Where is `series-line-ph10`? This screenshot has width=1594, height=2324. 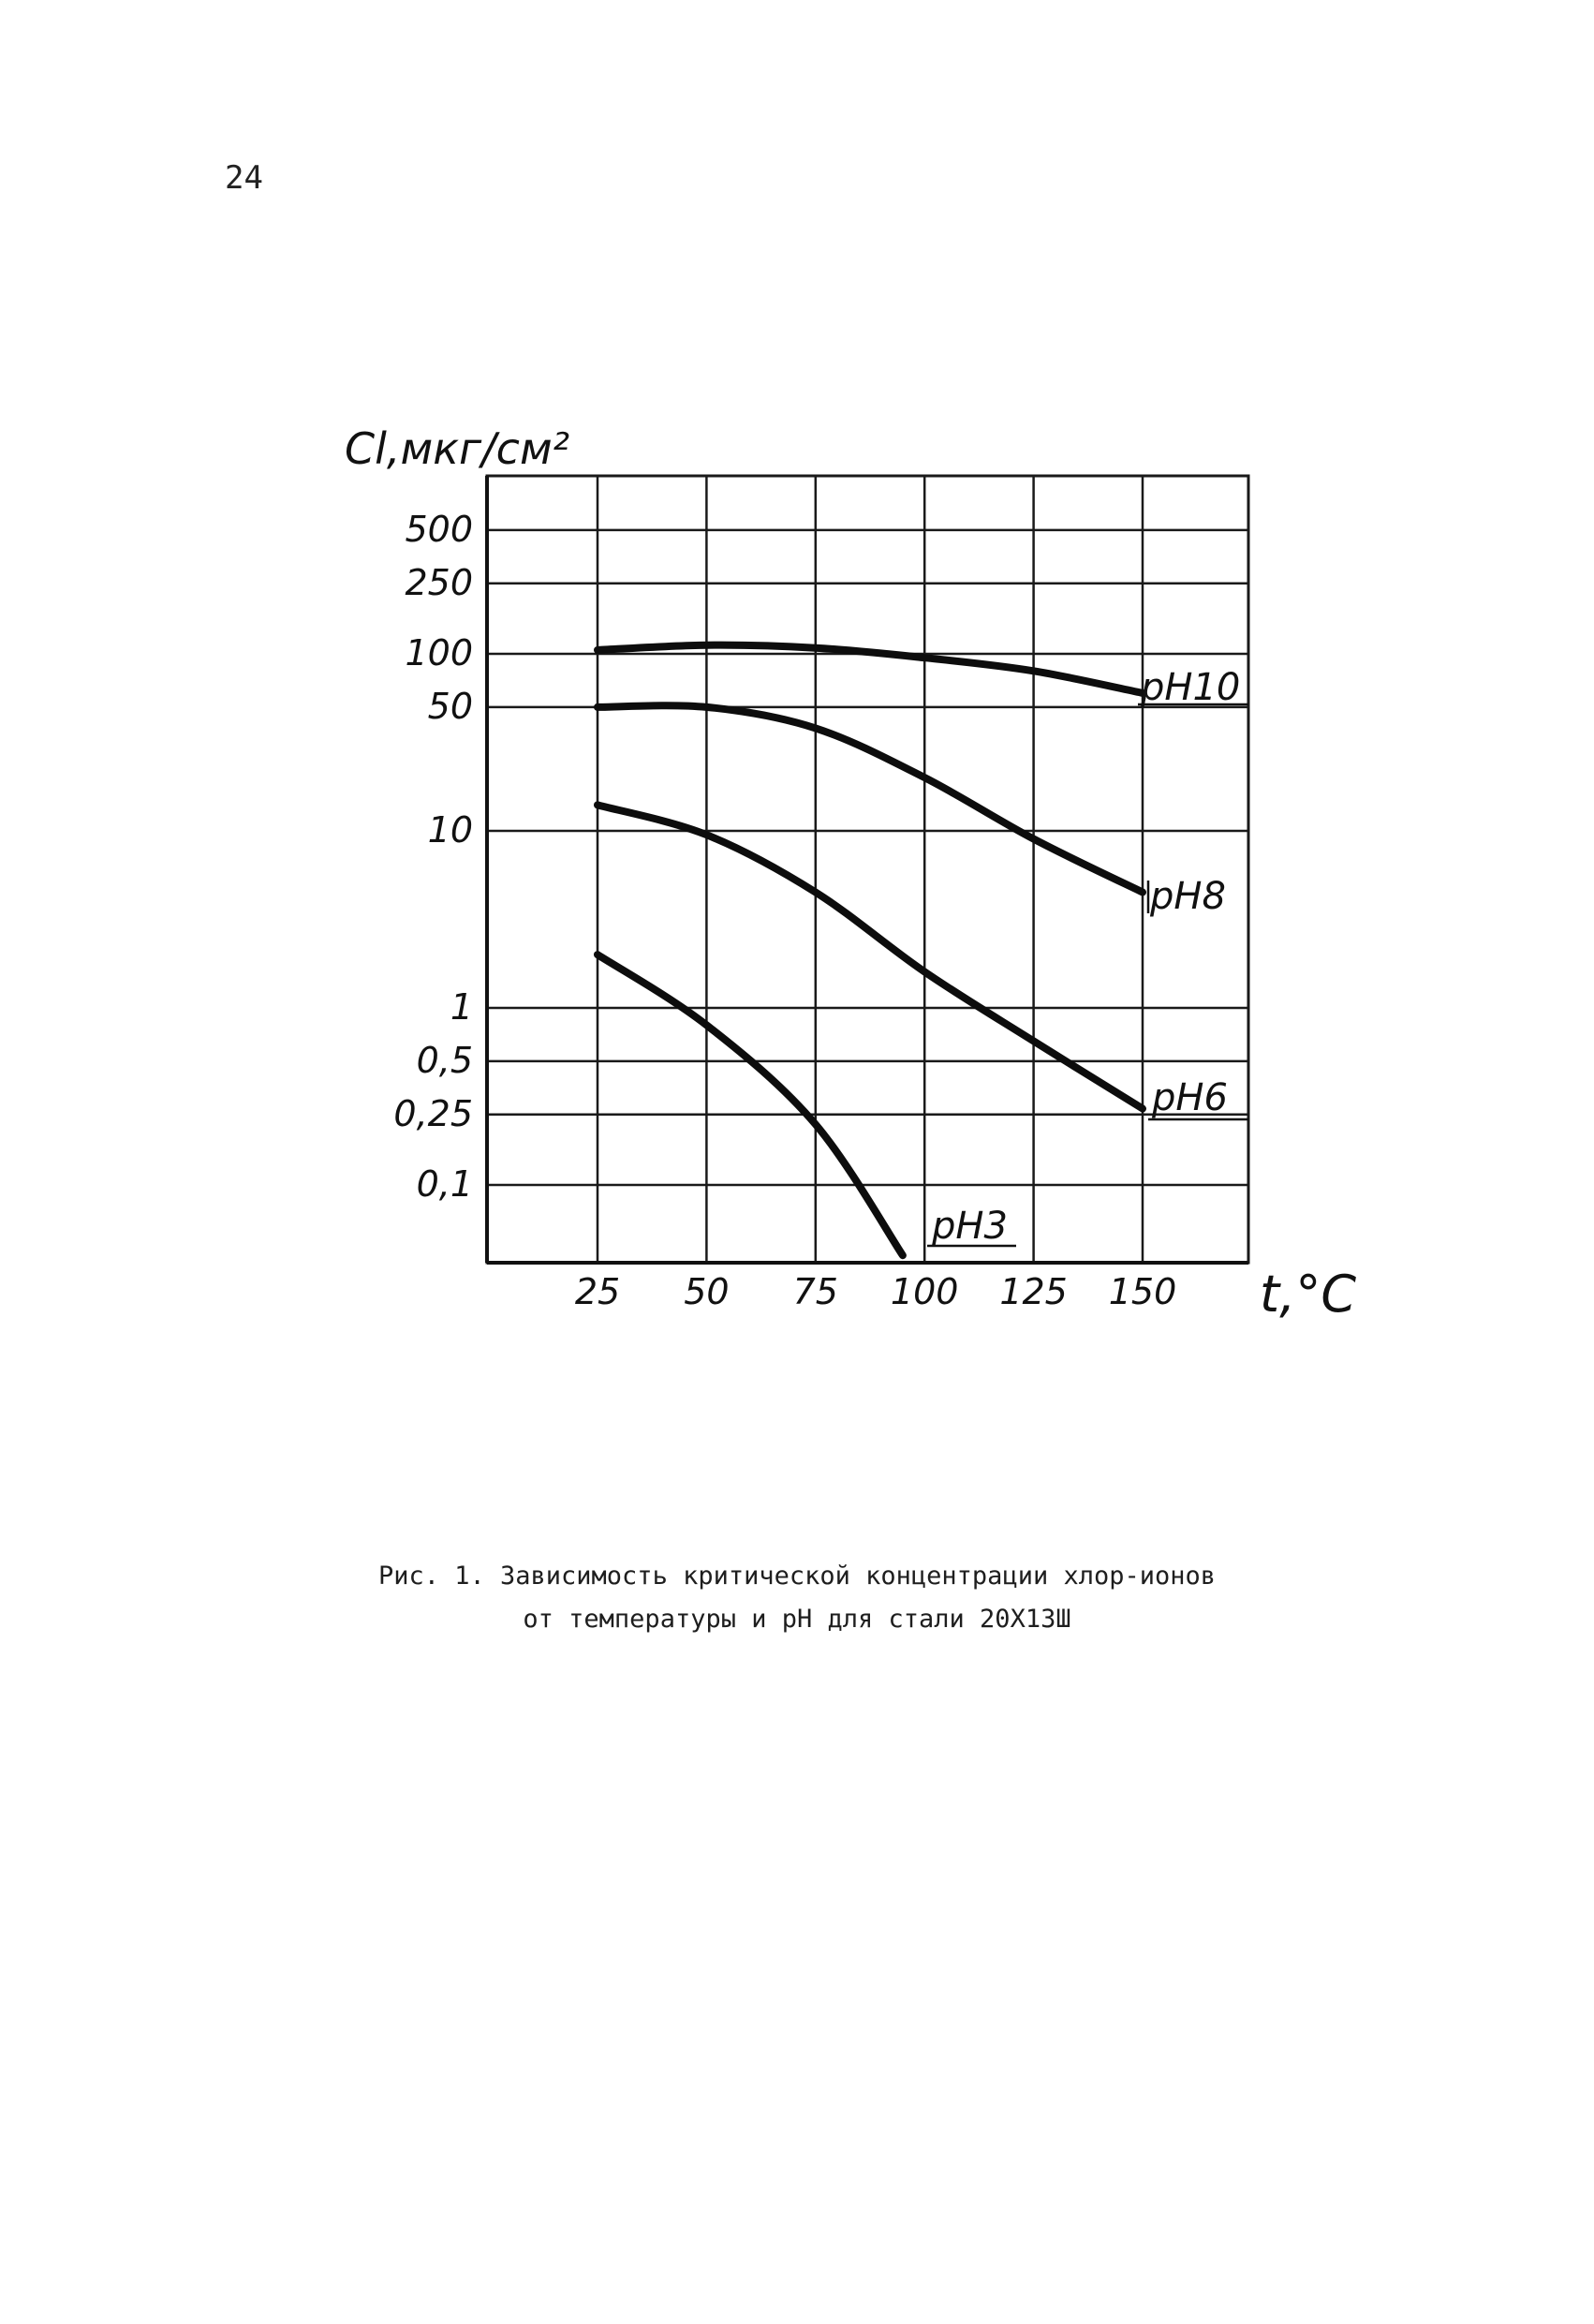 series-line-ph10 is located at coordinates (870, 669).